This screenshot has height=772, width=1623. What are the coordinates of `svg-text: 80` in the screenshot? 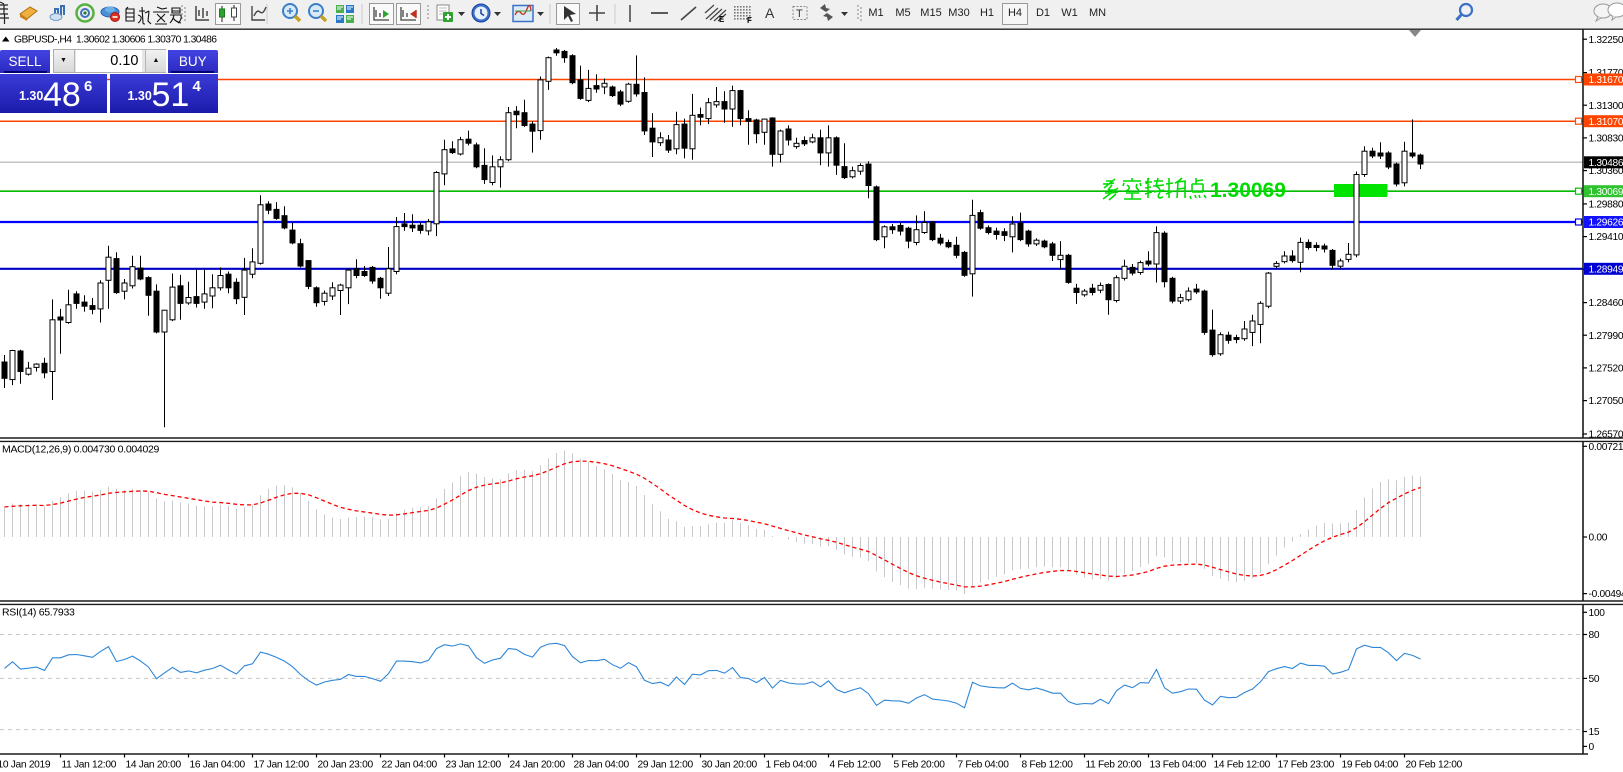 It's located at (1594, 635).